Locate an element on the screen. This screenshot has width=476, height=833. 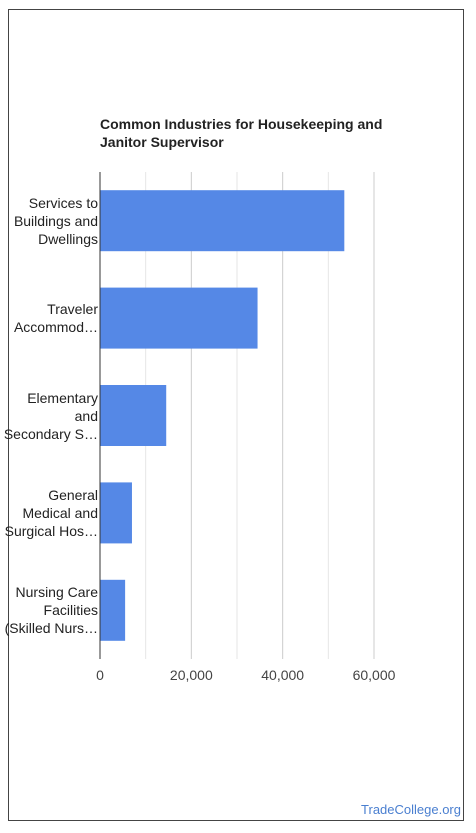
chart-title-line-2: Janitor Supervisor is located at coordinates (162, 142).